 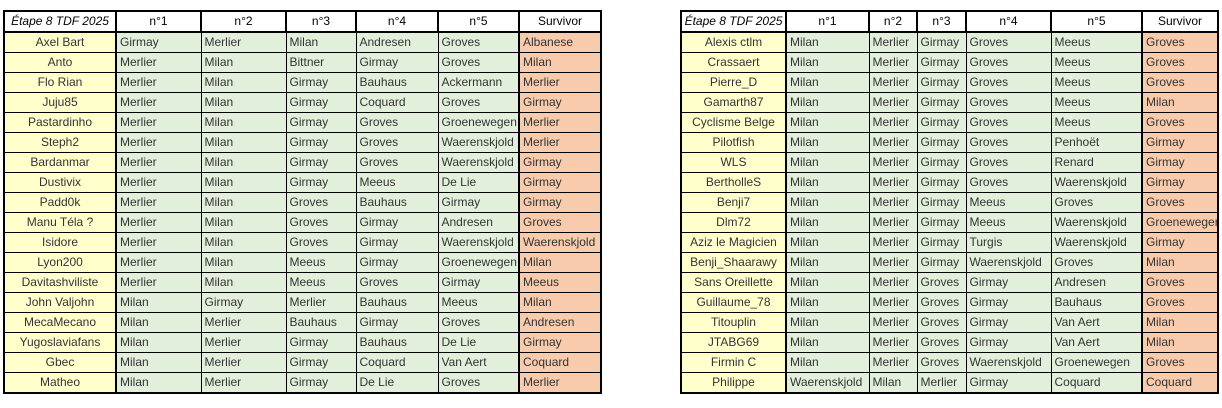 I want to click on table-title: Étape 8 TDF 2025, so click(x=733, y=21).